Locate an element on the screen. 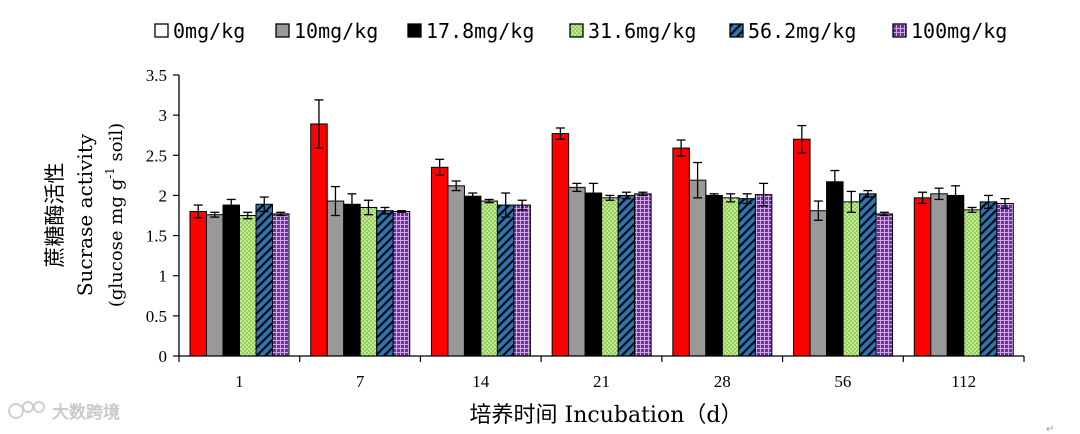 This screenshot has height=434, width=1080. legend-label: 10mg/kg is located at coordinates (336, 31).